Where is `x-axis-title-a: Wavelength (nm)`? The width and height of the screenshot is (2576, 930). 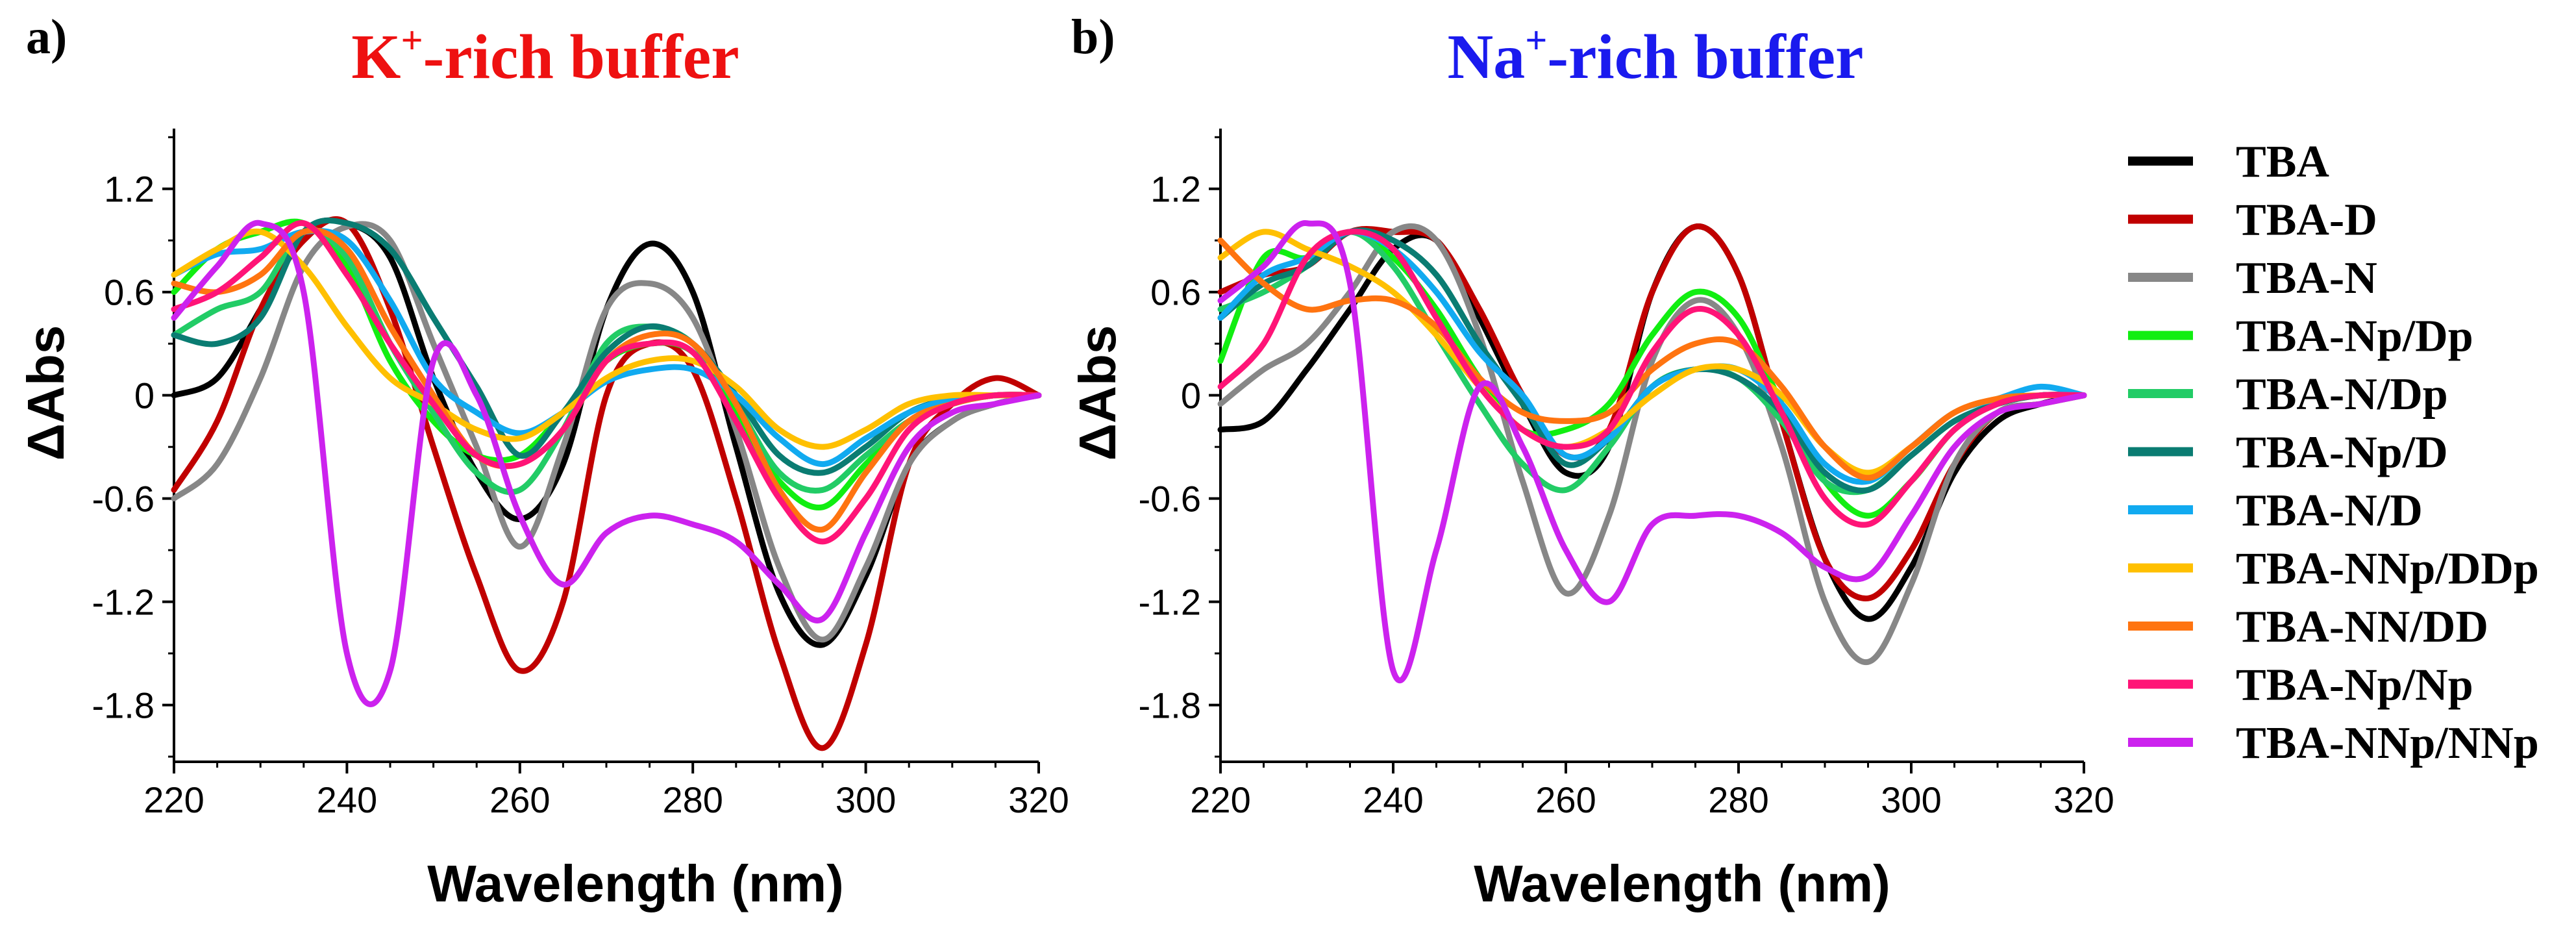 x-axis-title-a: Wavelength (nm) is located at coordinates (635, 883).